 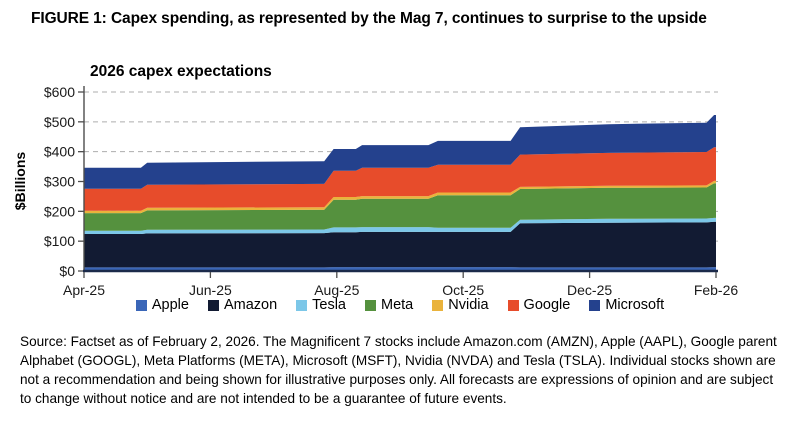 What do you see at coordinates (400, 244) in the screenshot?
I see `area-amazon` at bounding box center [400, 244].